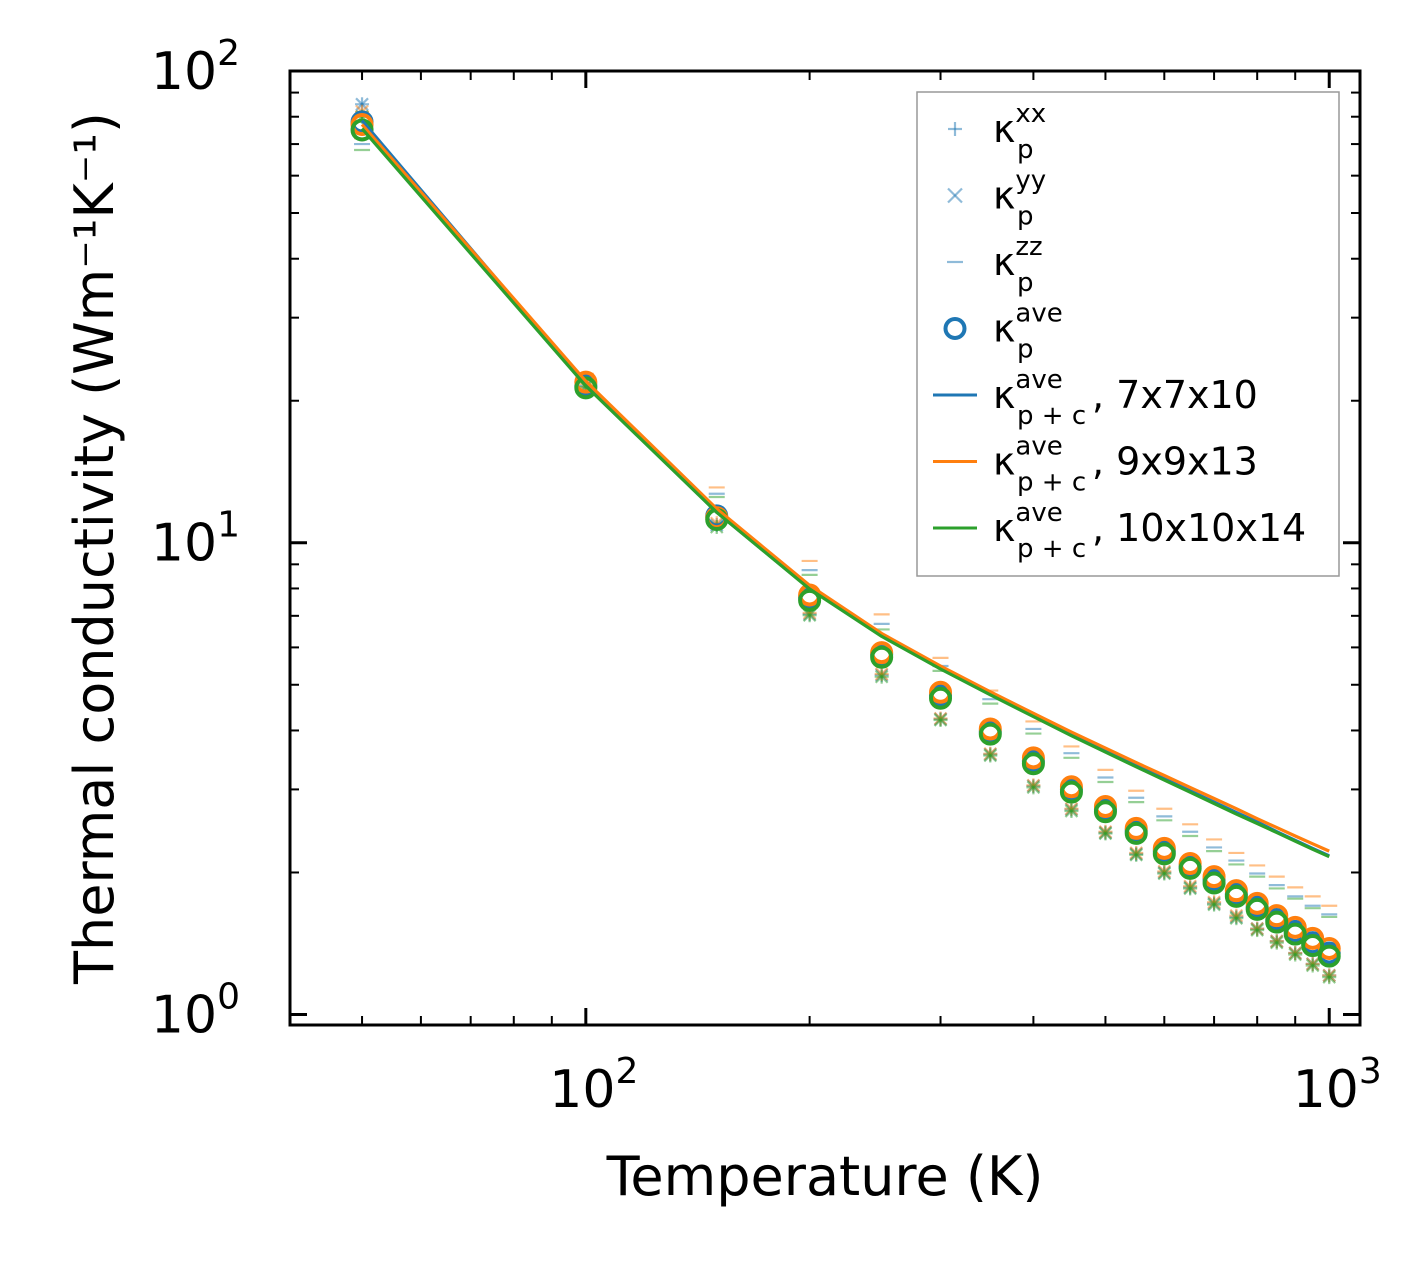  I want to click on legend-entry-2-marker-b, so click(955, 195).